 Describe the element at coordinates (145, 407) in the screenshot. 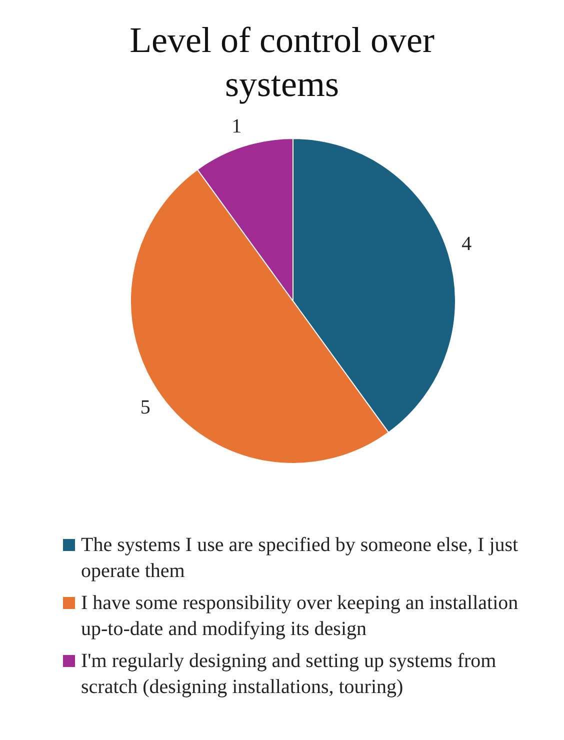

I see `data-label: 5` at that location.